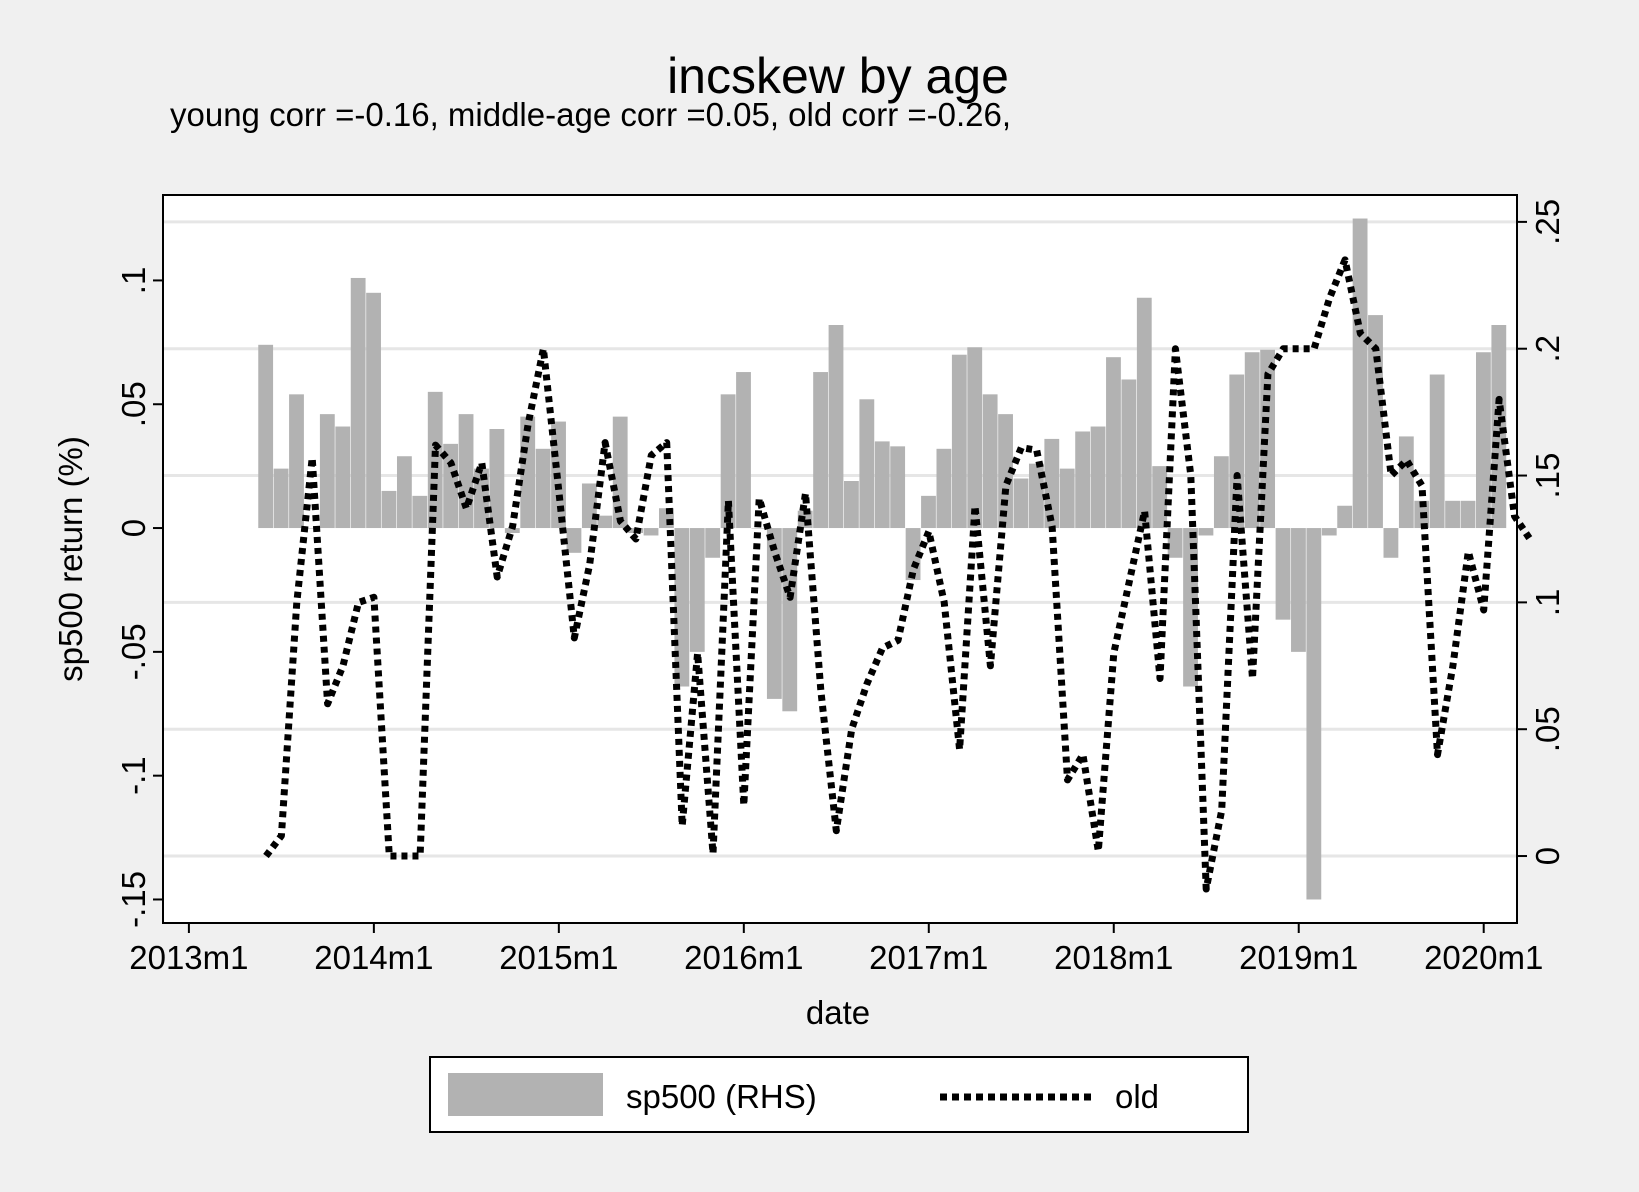 This screenshot has width=1639, height=1192. I want to click on legend-swatch-sp500, so click(525, 1094).